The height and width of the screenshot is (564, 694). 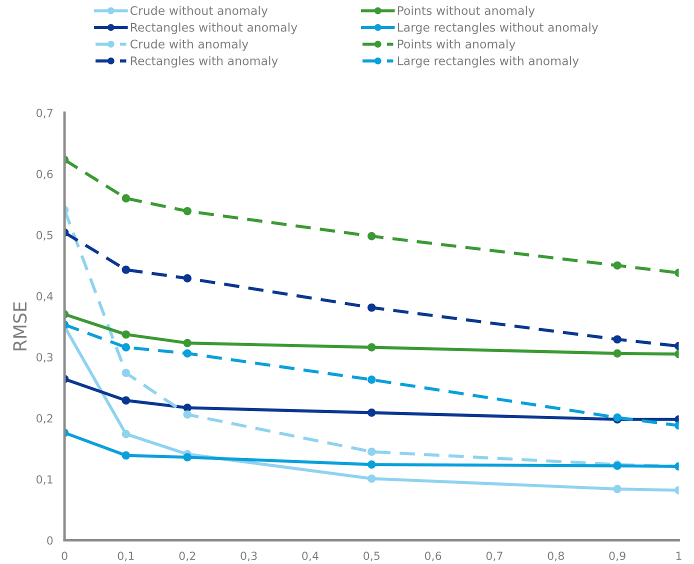 I want to click on legend-label: Rectangles with anomaly, so click(x=204, y=62).